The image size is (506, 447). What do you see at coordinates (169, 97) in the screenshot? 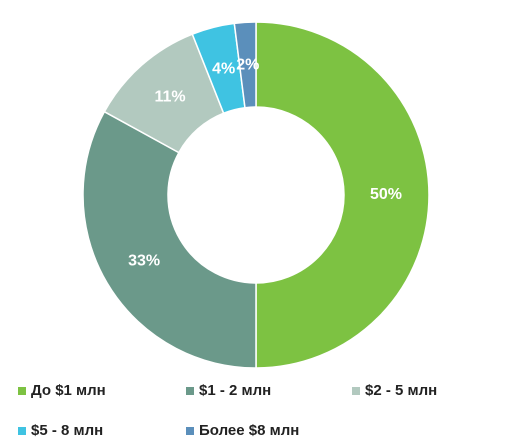
I see `data-label: 11%` at bounding box center [169, 97].